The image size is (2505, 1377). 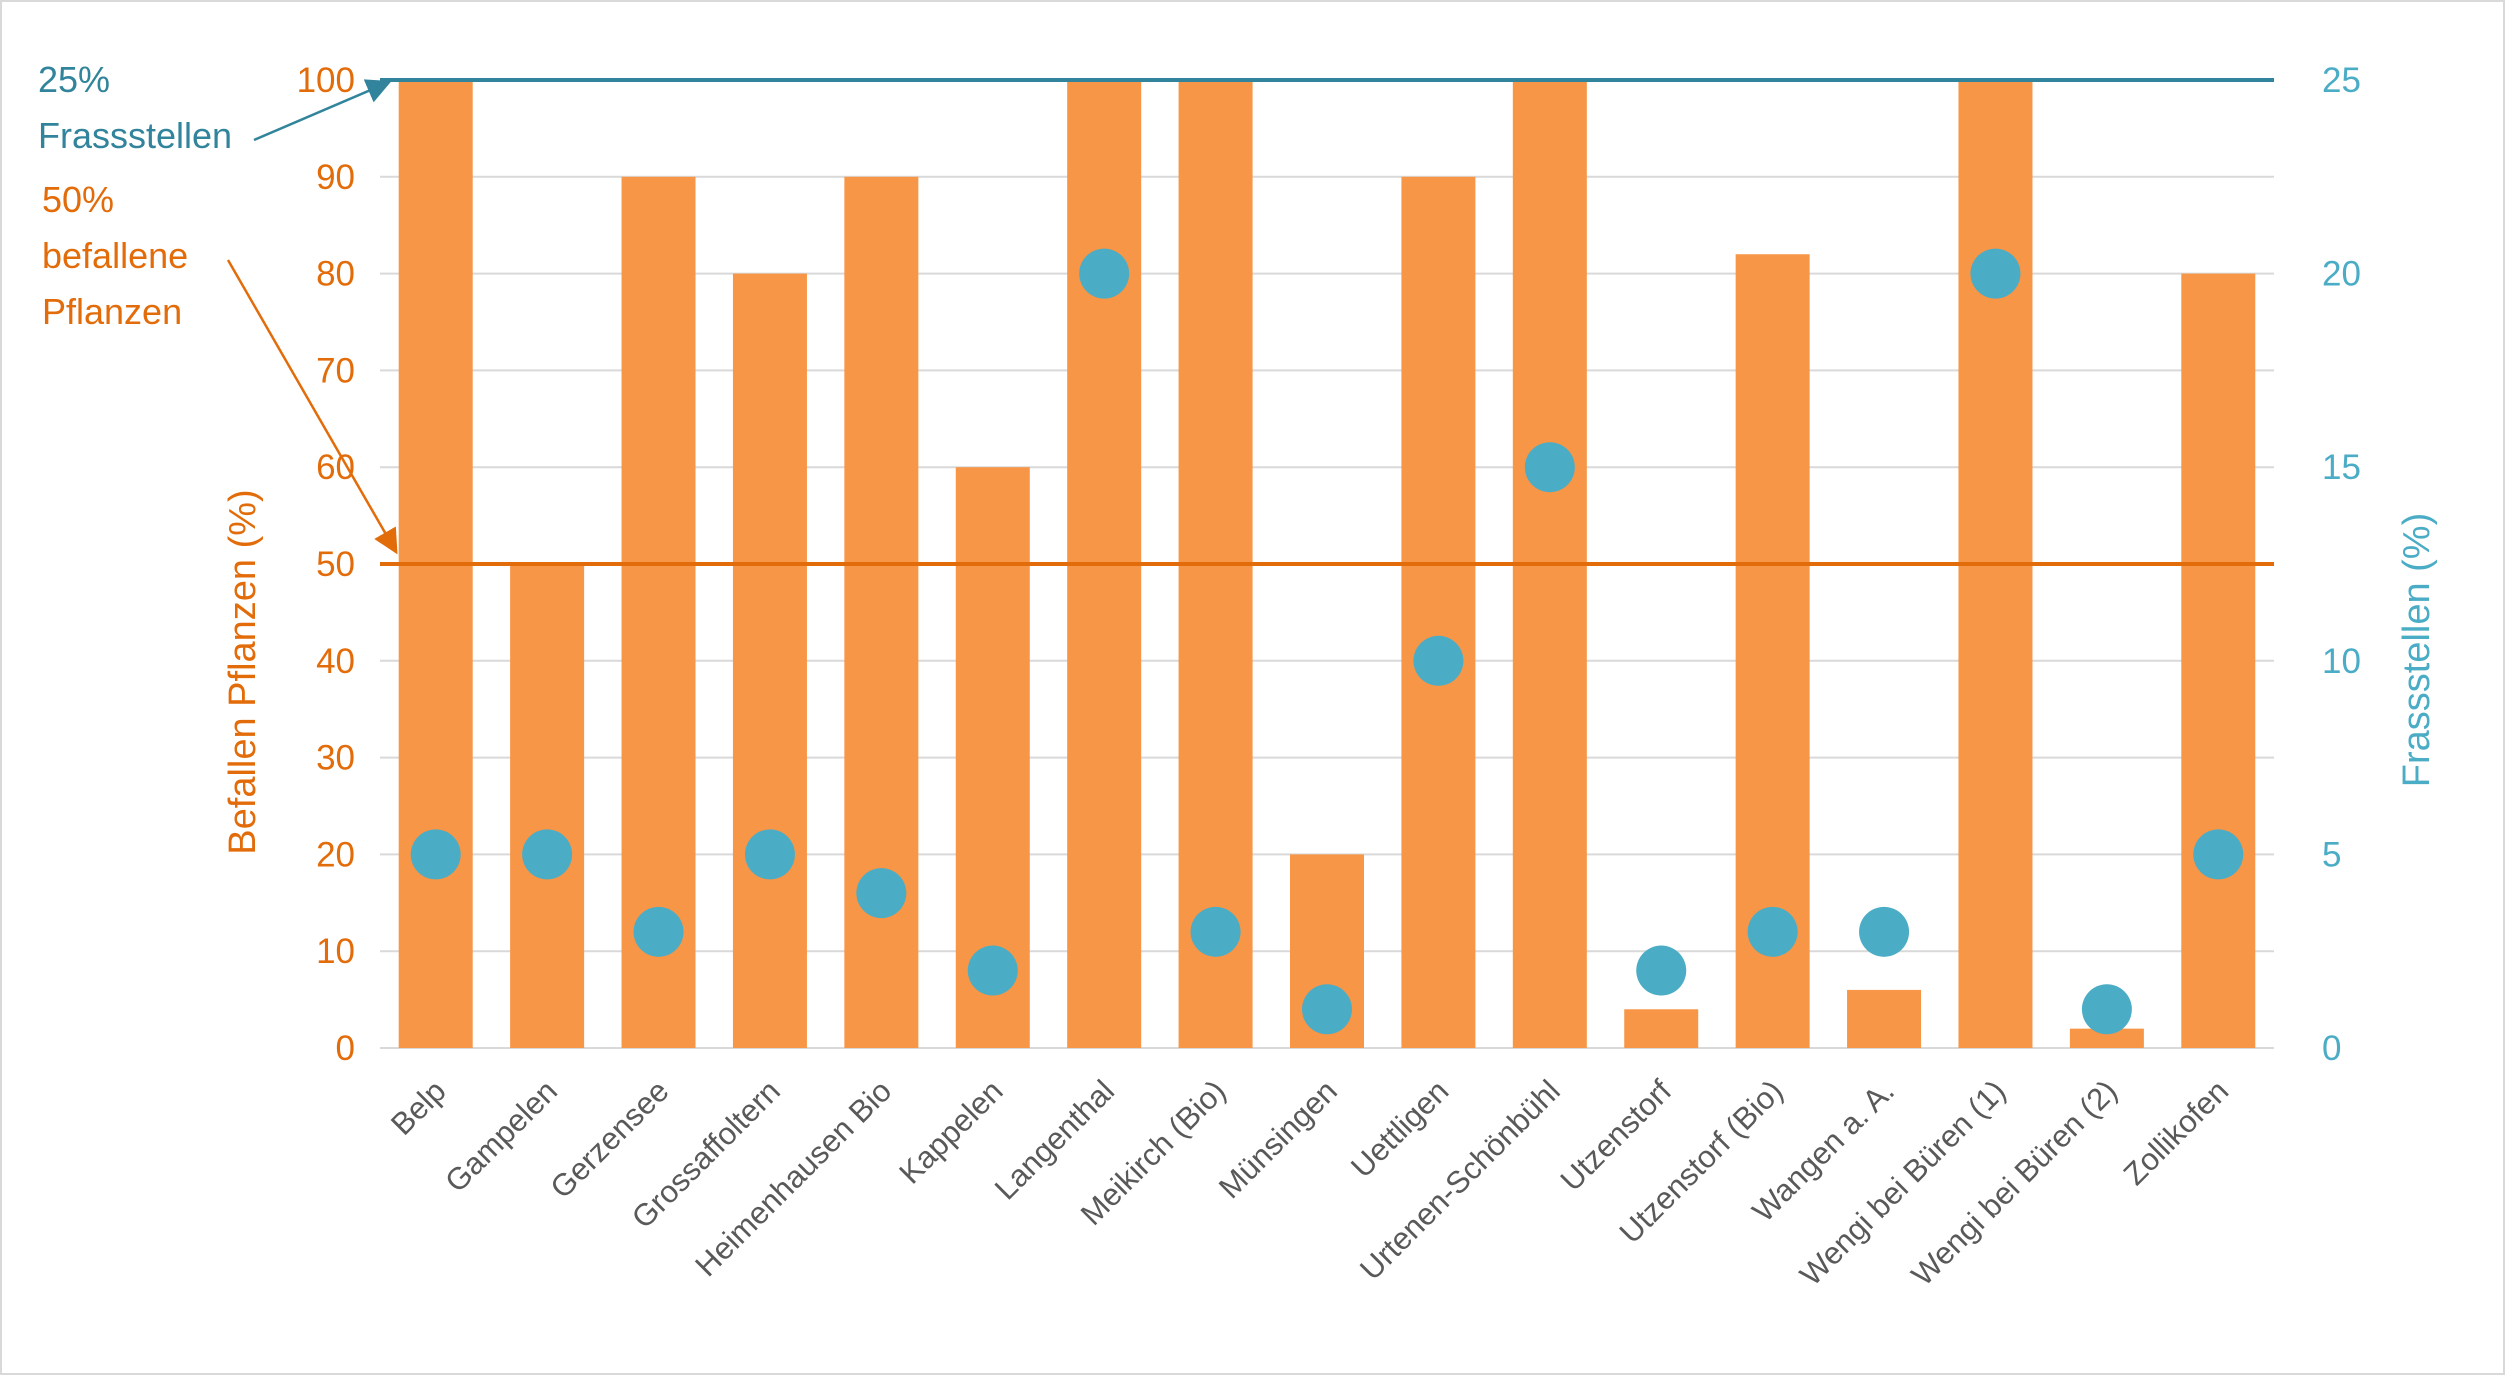 What do you see at coordinates (112, 311) in the screenshot?
I see `annotation-line: Pflanzen` at bounding box center [112, 311].